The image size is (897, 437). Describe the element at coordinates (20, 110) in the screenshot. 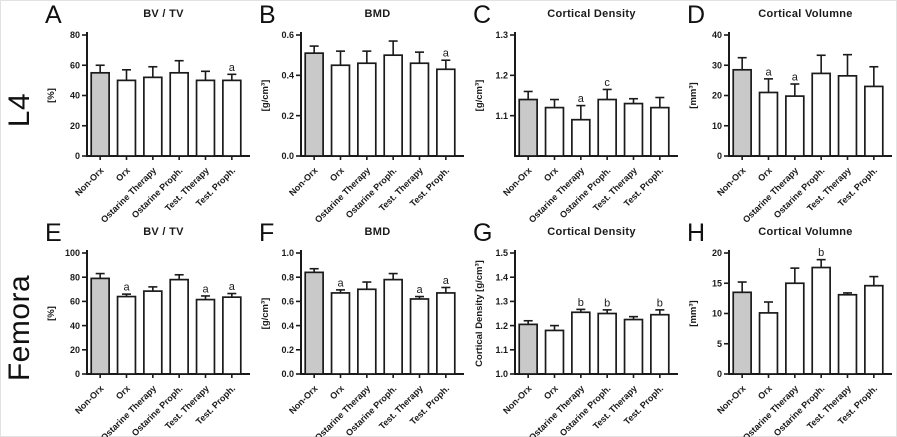

I see `row-label-box-l4: L4` at that location.